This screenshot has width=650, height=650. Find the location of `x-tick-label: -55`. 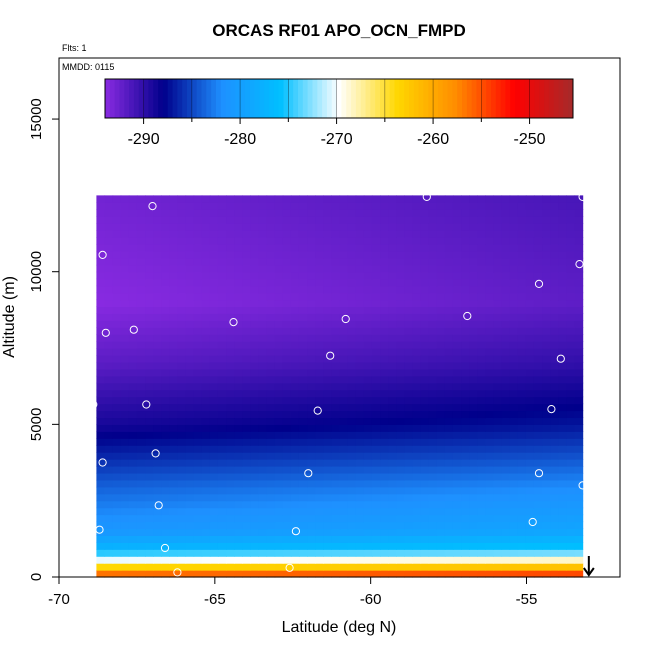

x-tick-label: -55 is located at coordinates (527, 599).